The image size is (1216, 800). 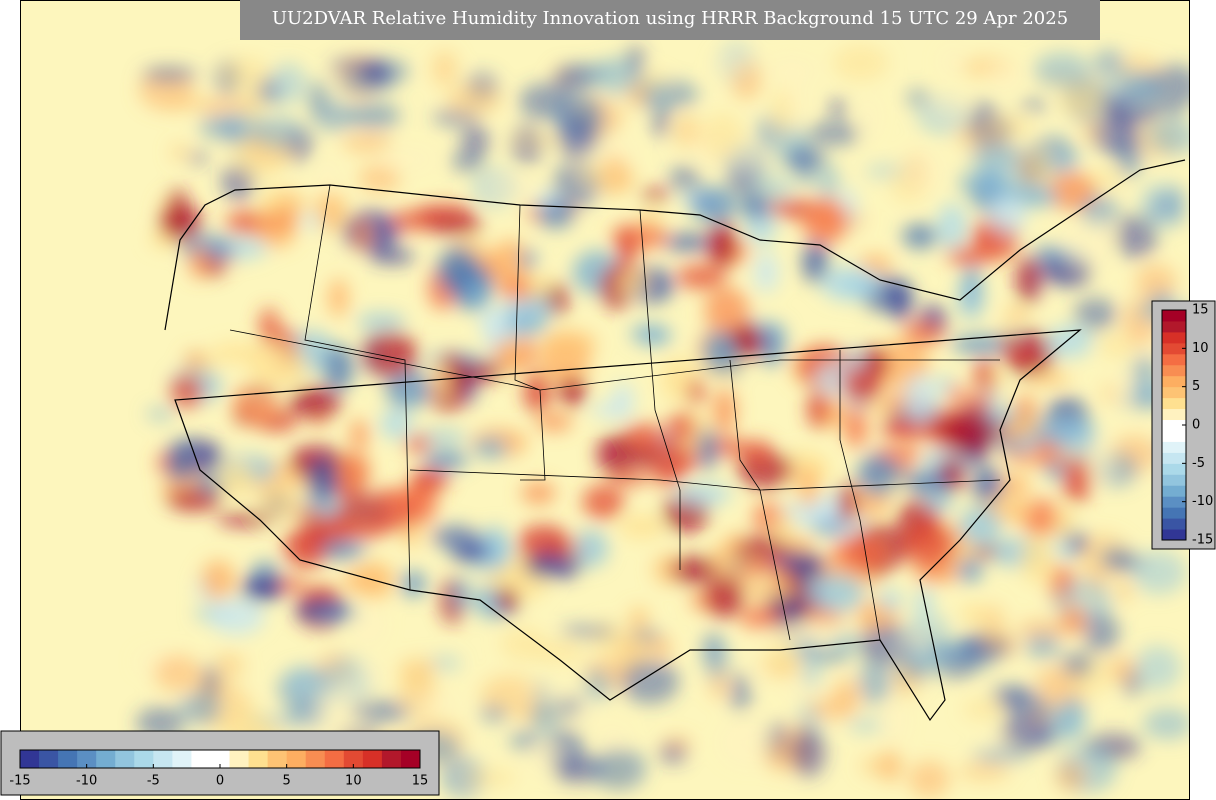 What do you see at coordinates (1198, 463) in the screenshot?
I see `colorbar-tick-label: -5` at bounding box center [1198, 463].